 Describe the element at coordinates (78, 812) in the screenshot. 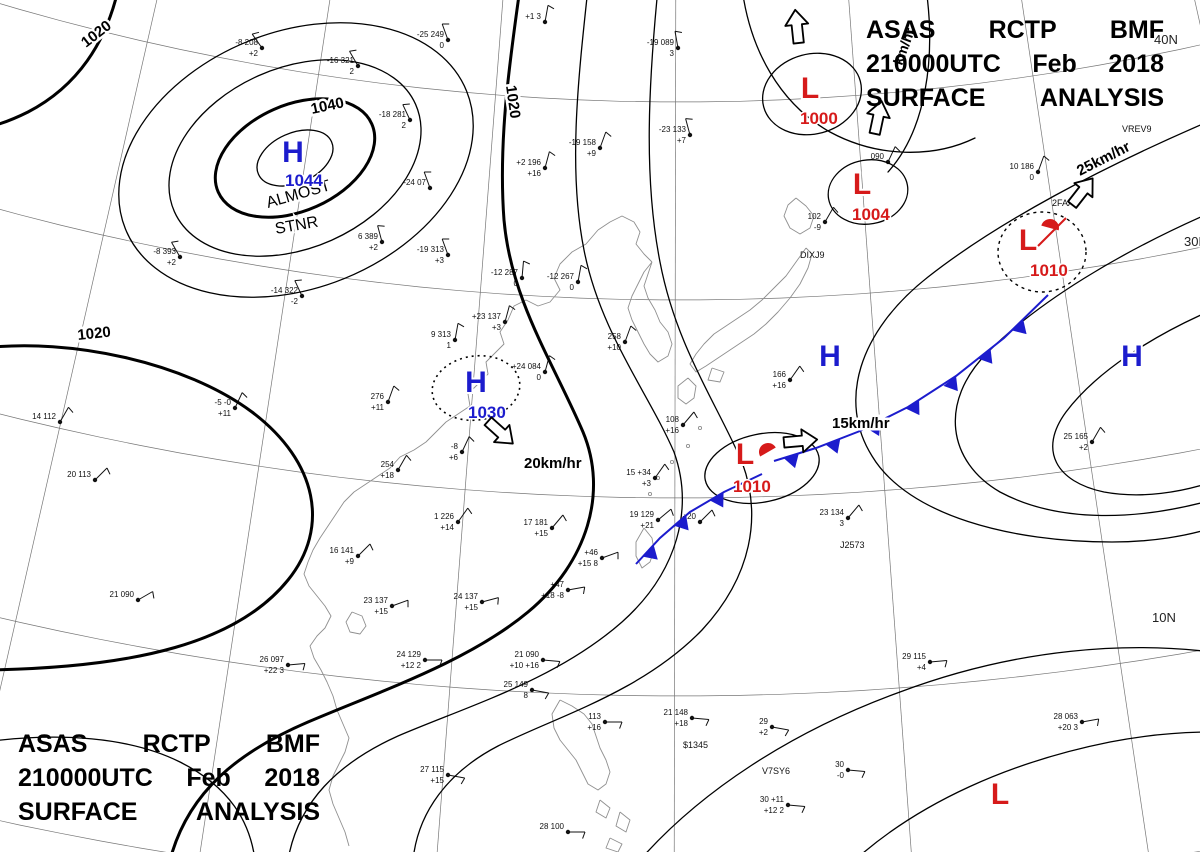

I see `title-word: SURFACE` at that location.